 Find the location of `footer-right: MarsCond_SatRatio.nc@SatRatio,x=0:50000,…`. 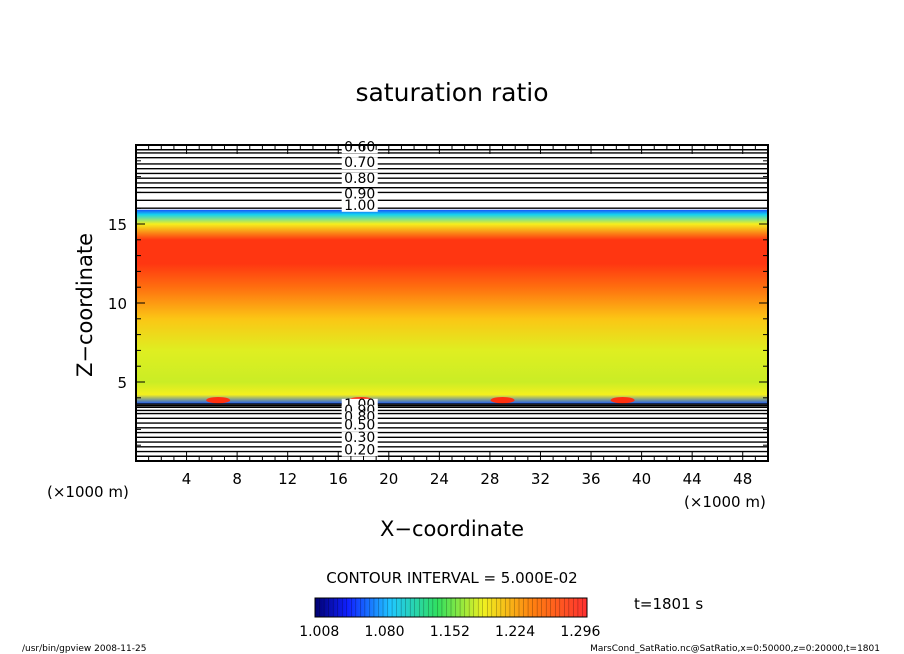

footer-right: MarsCond_SatRatio.nc@SatRatio,x=0:50000,… is located at coordinates (735, 649).